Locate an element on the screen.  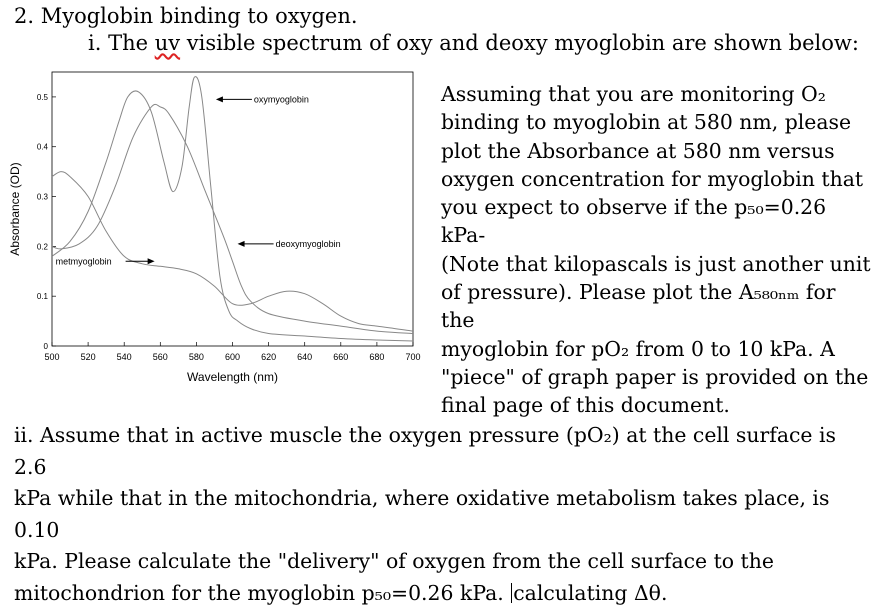
x-tick-label: 600 is located at coordinates (232, 357).